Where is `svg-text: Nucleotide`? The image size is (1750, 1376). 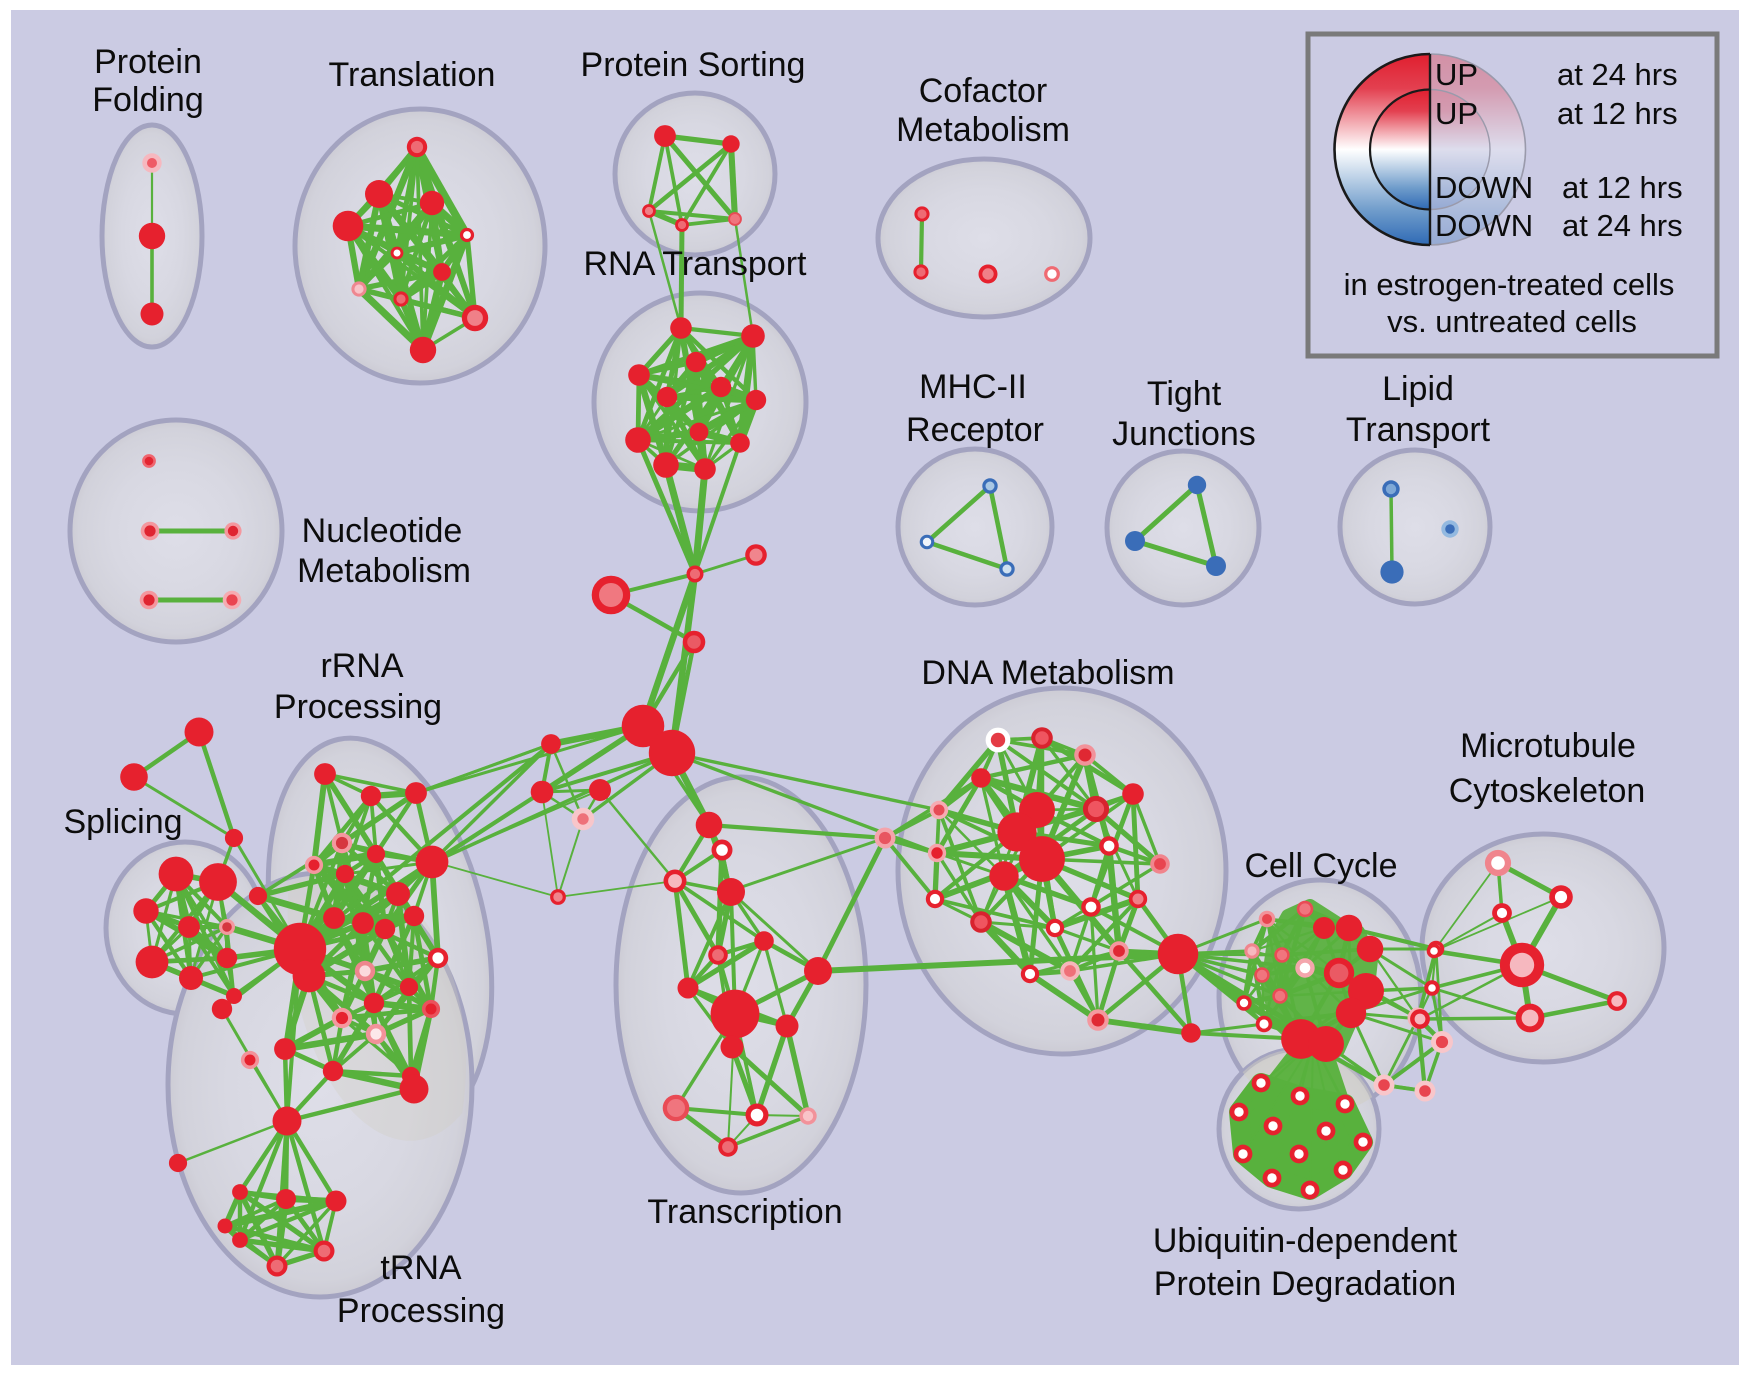 svg-text: Nucleotide is located at coordinates (382, 531).